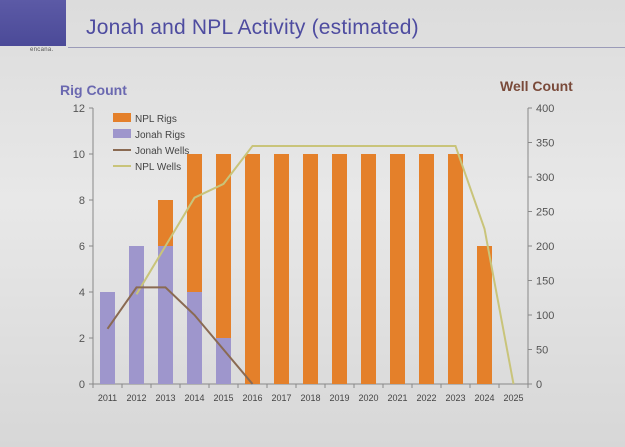  What do you see at coordinates (156, 119) in the screenshot?
I see `legend-label: NPL Rigs` at bounding box center [156, 119].